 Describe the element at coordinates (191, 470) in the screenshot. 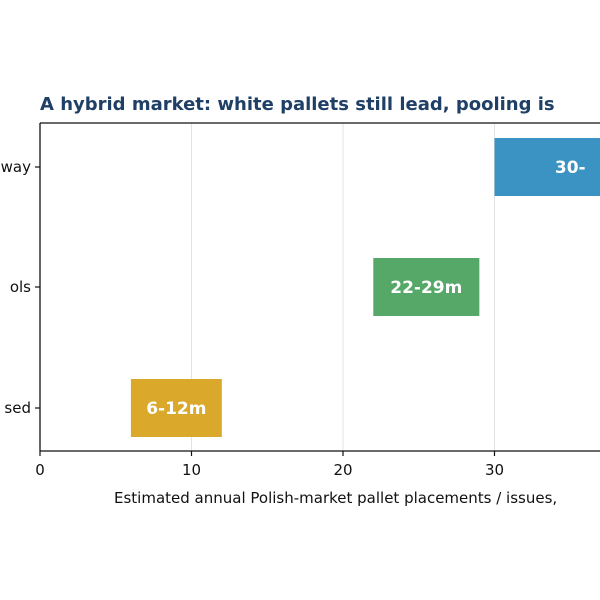

I see `x-tick-label: 10` at that location.